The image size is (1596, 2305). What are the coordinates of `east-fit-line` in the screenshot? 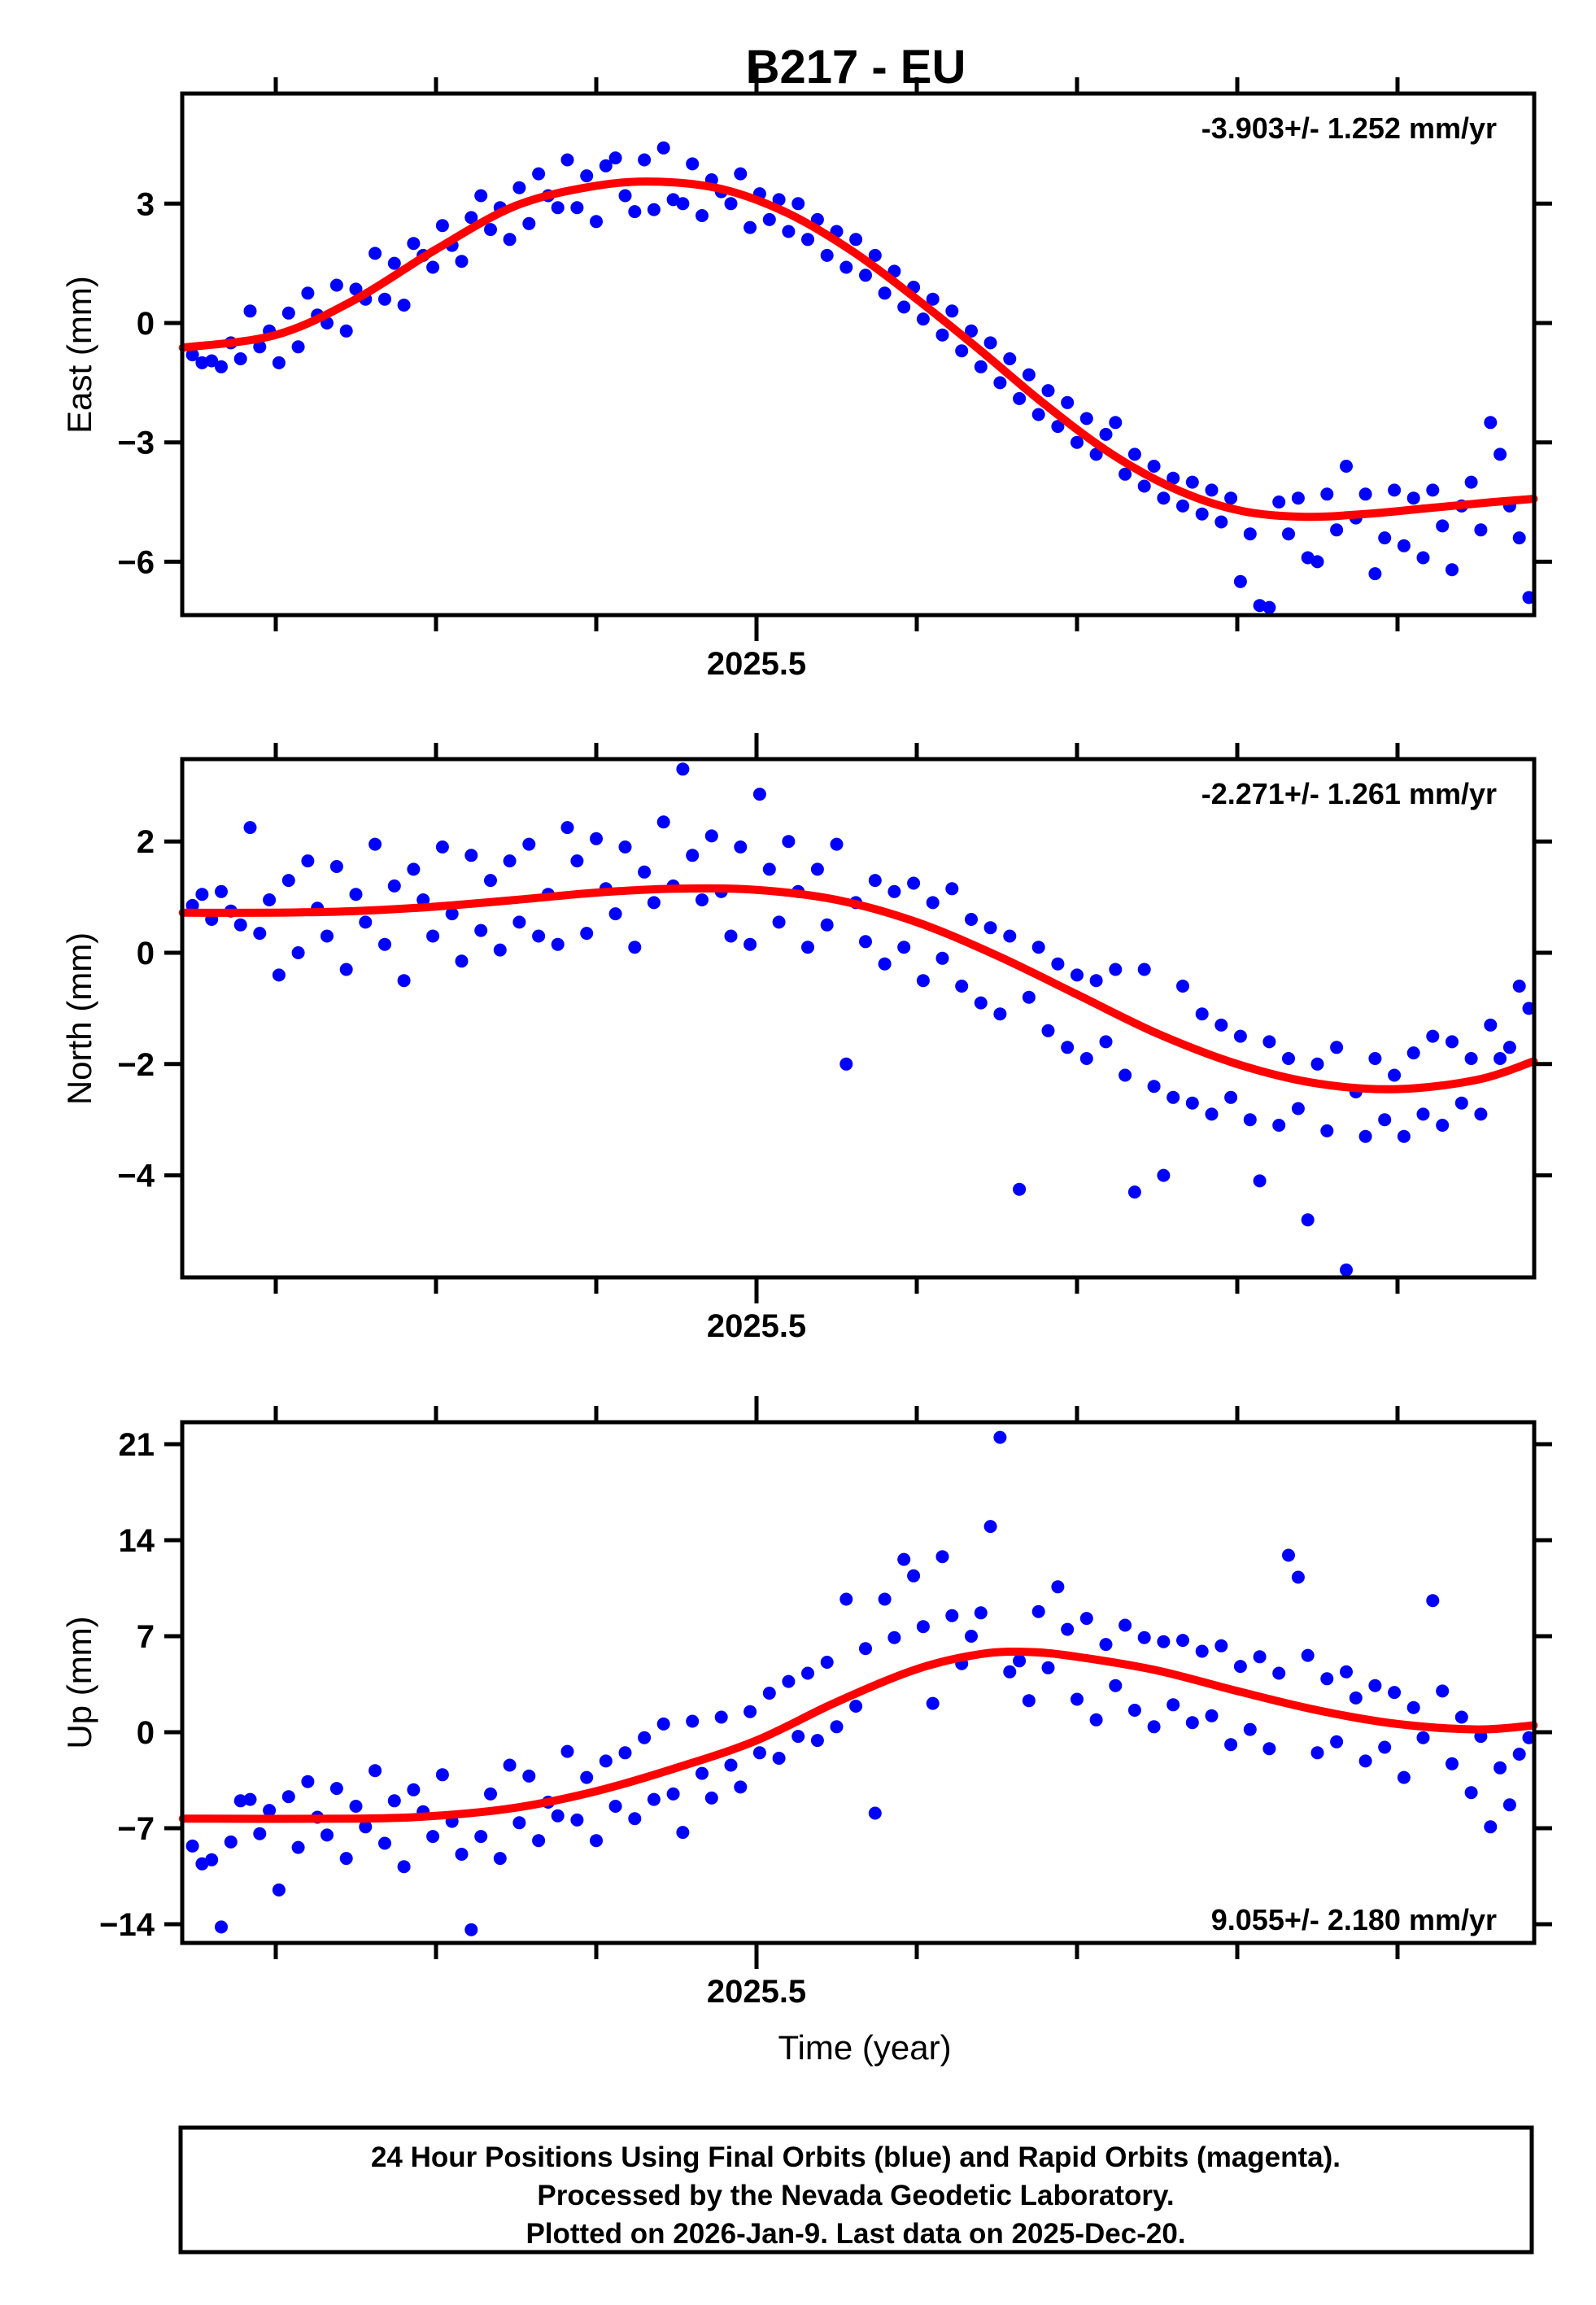 It's located at (858, 349).